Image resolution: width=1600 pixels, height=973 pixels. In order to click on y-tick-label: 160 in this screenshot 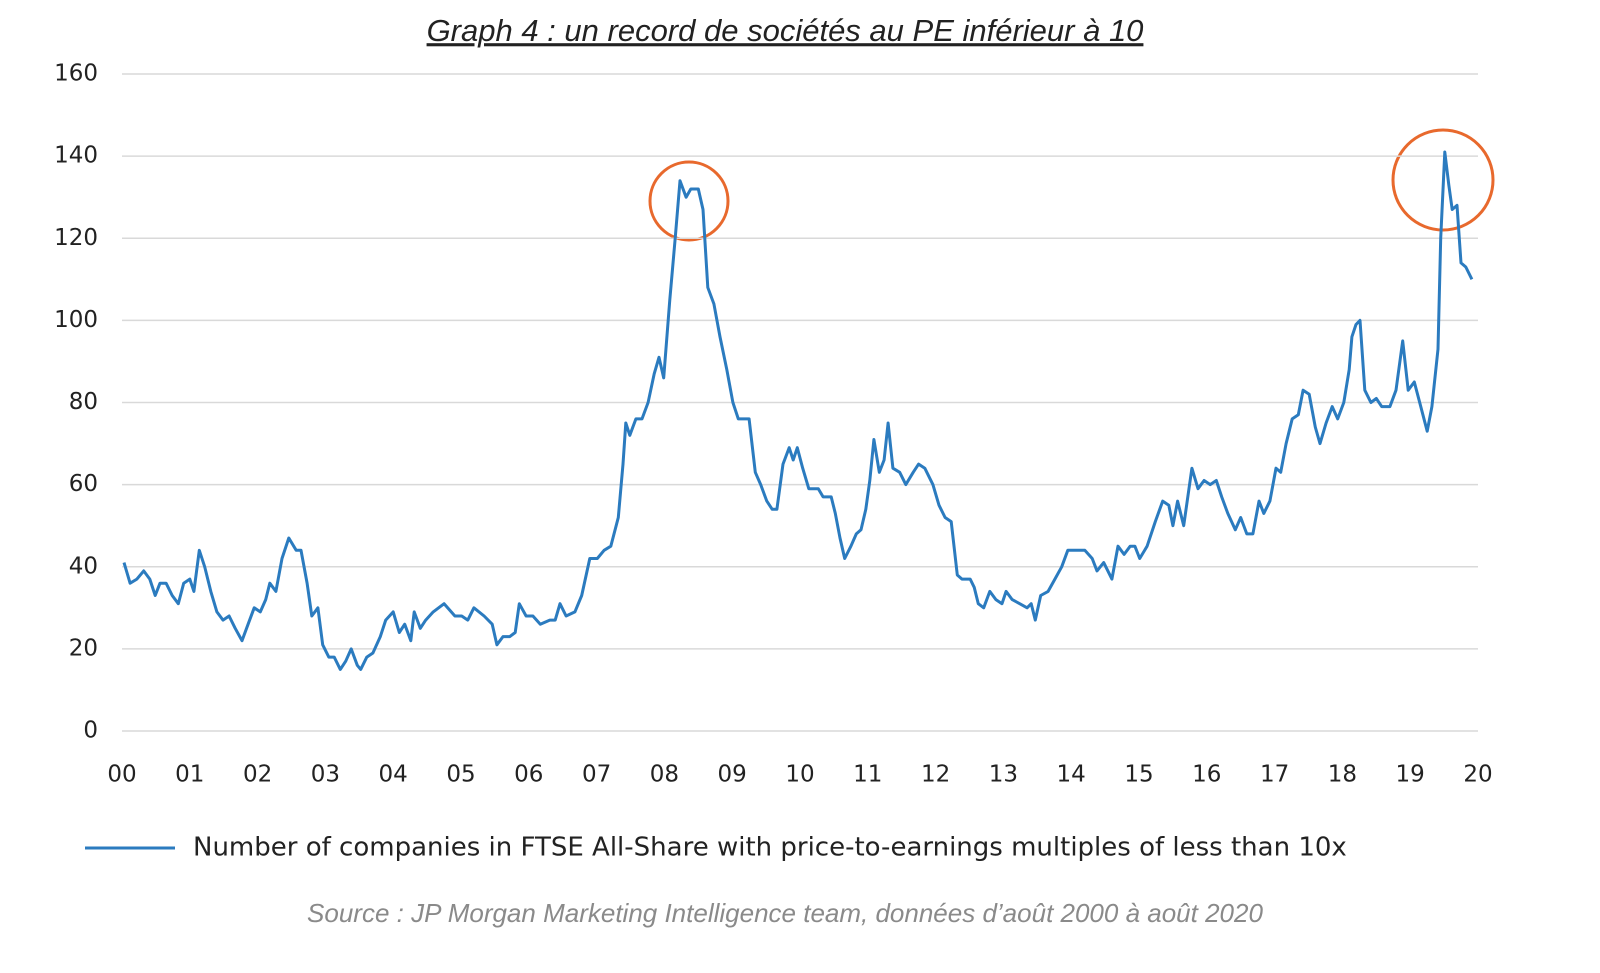, I will do `click(76, 74)`.